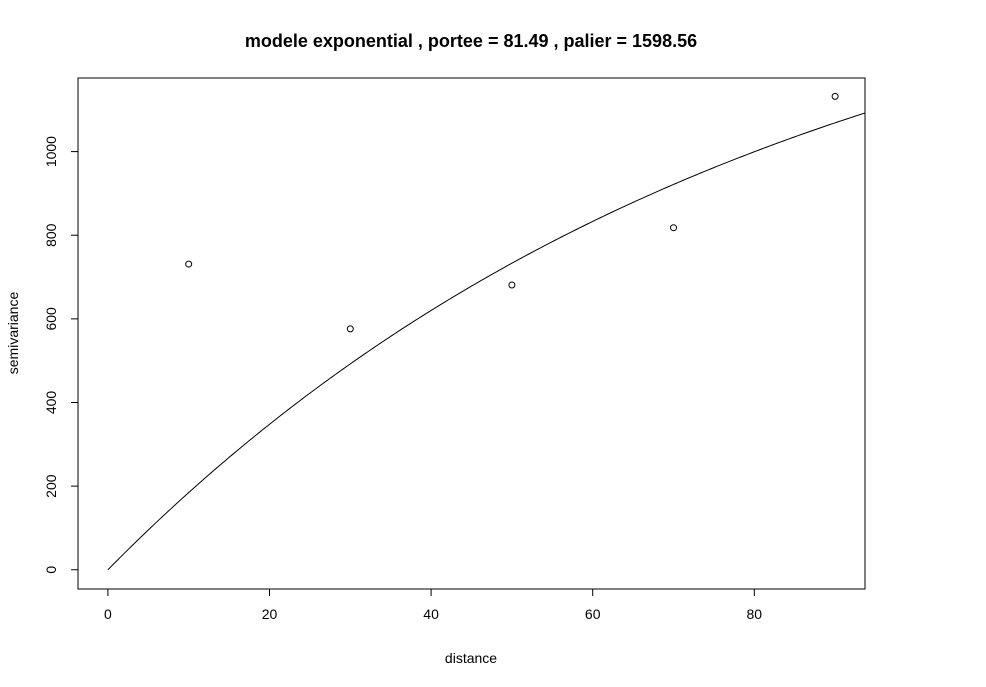  I want to click on x-tick-label: 60, so click(593, 614).